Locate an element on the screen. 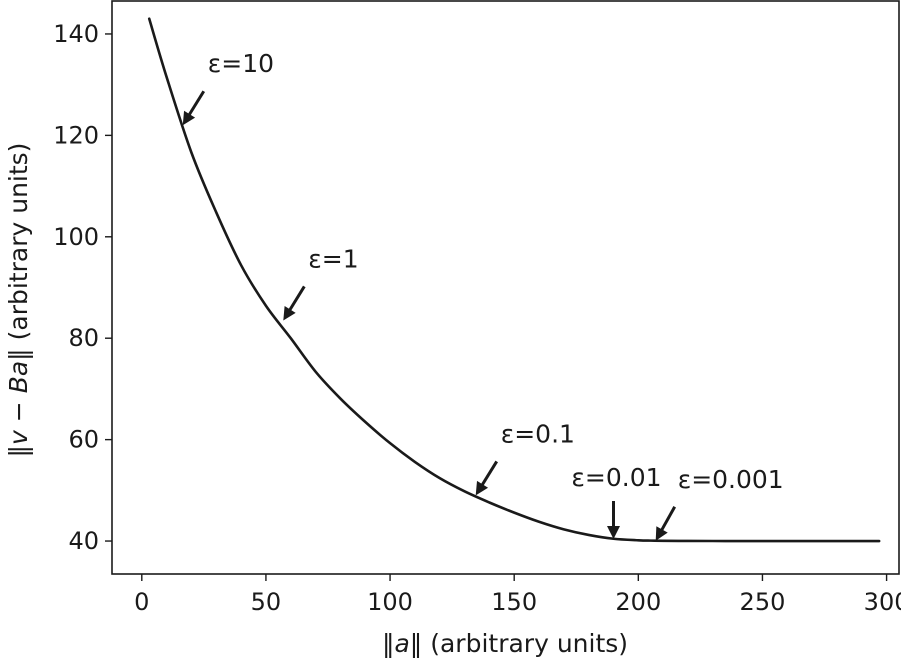  x-tick-label: 150 is located at coordinates (514, 602).